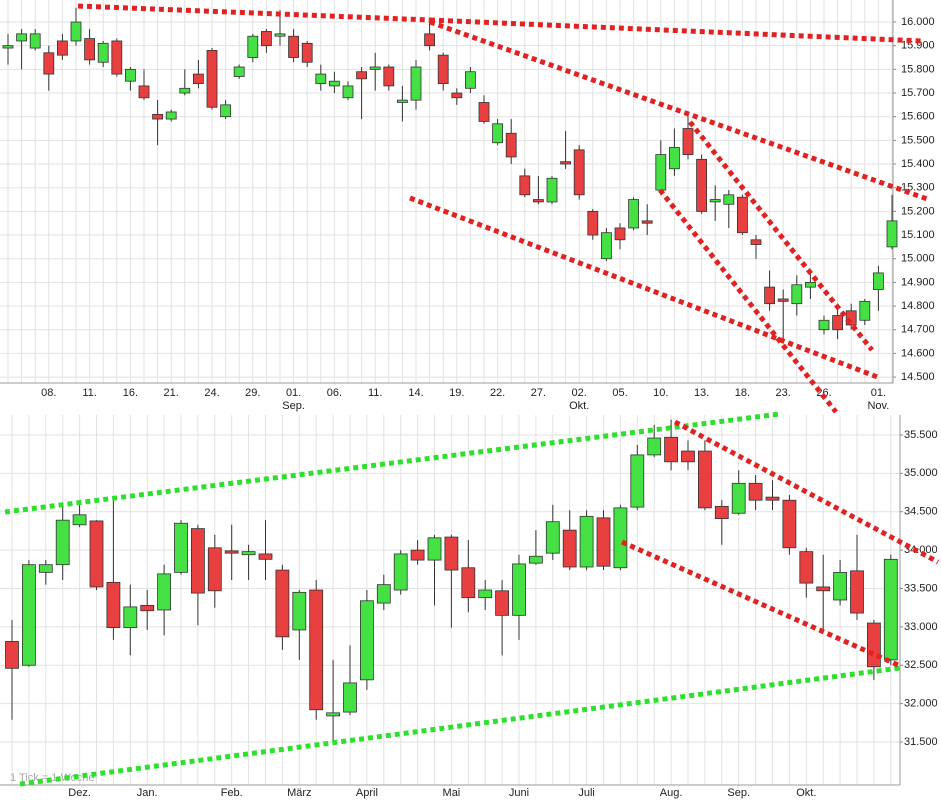 This screenshot has height=805, width=941. I want to click on y-tick-label: 15.800, so click(918, 69).